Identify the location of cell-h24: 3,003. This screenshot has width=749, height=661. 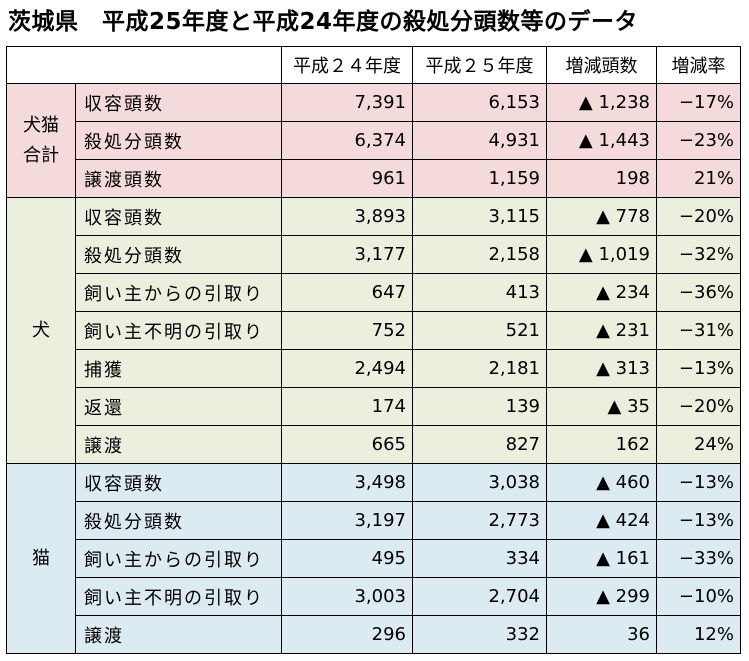
(347, 596).